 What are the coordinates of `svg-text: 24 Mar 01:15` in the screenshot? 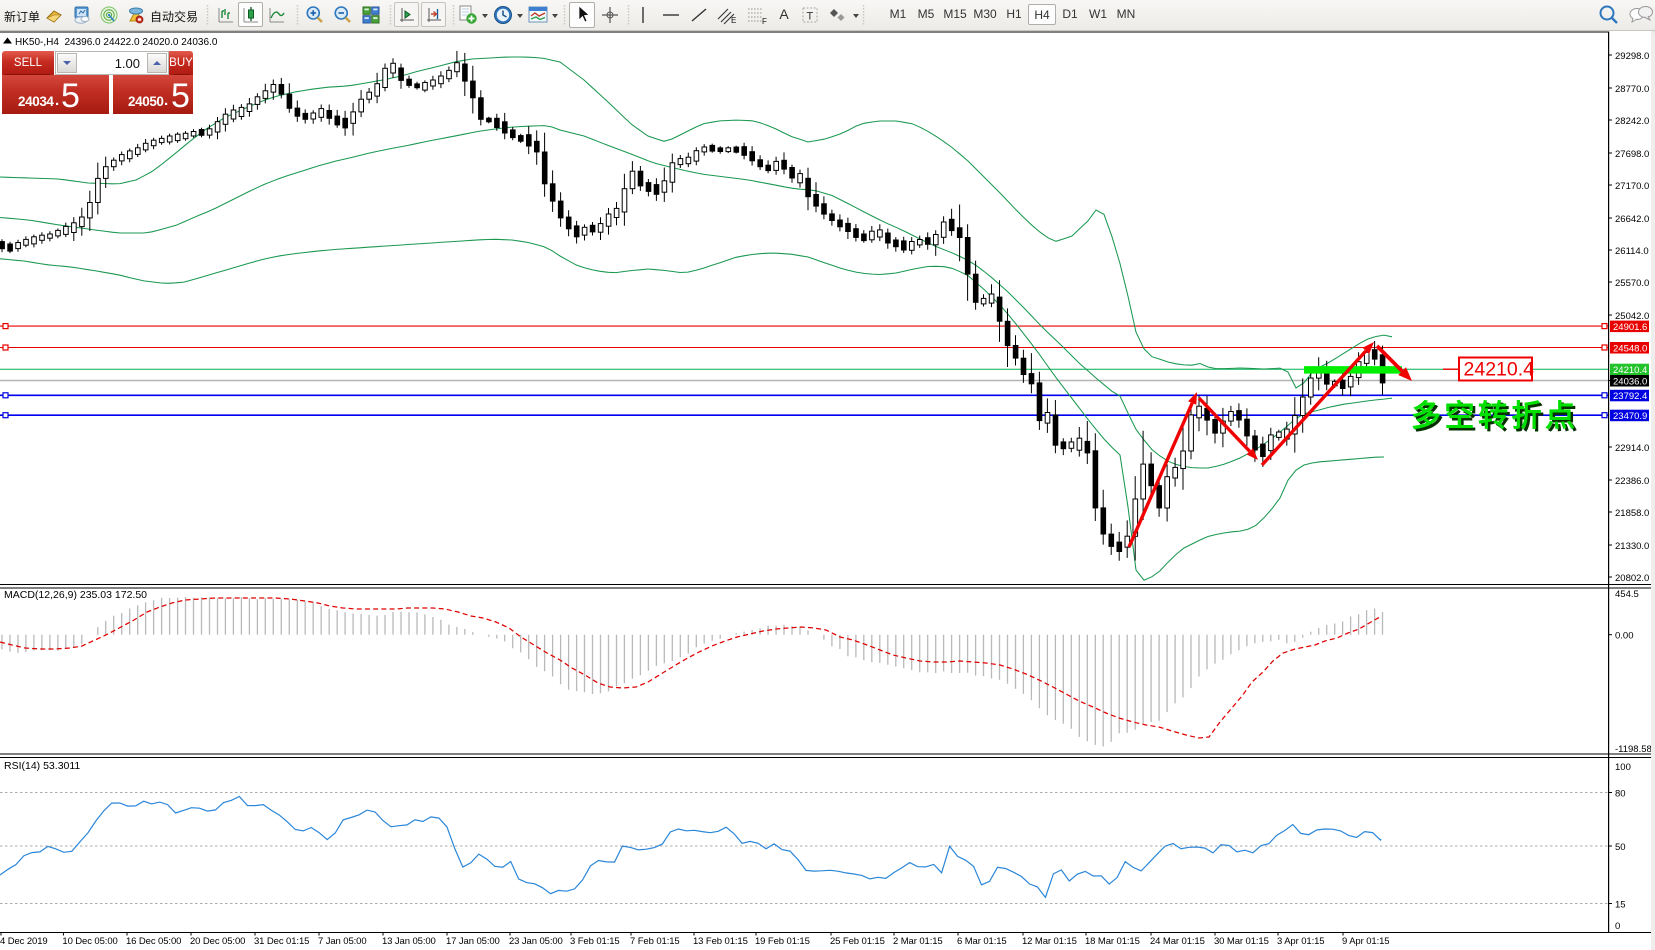 It's located at (1177, 941).